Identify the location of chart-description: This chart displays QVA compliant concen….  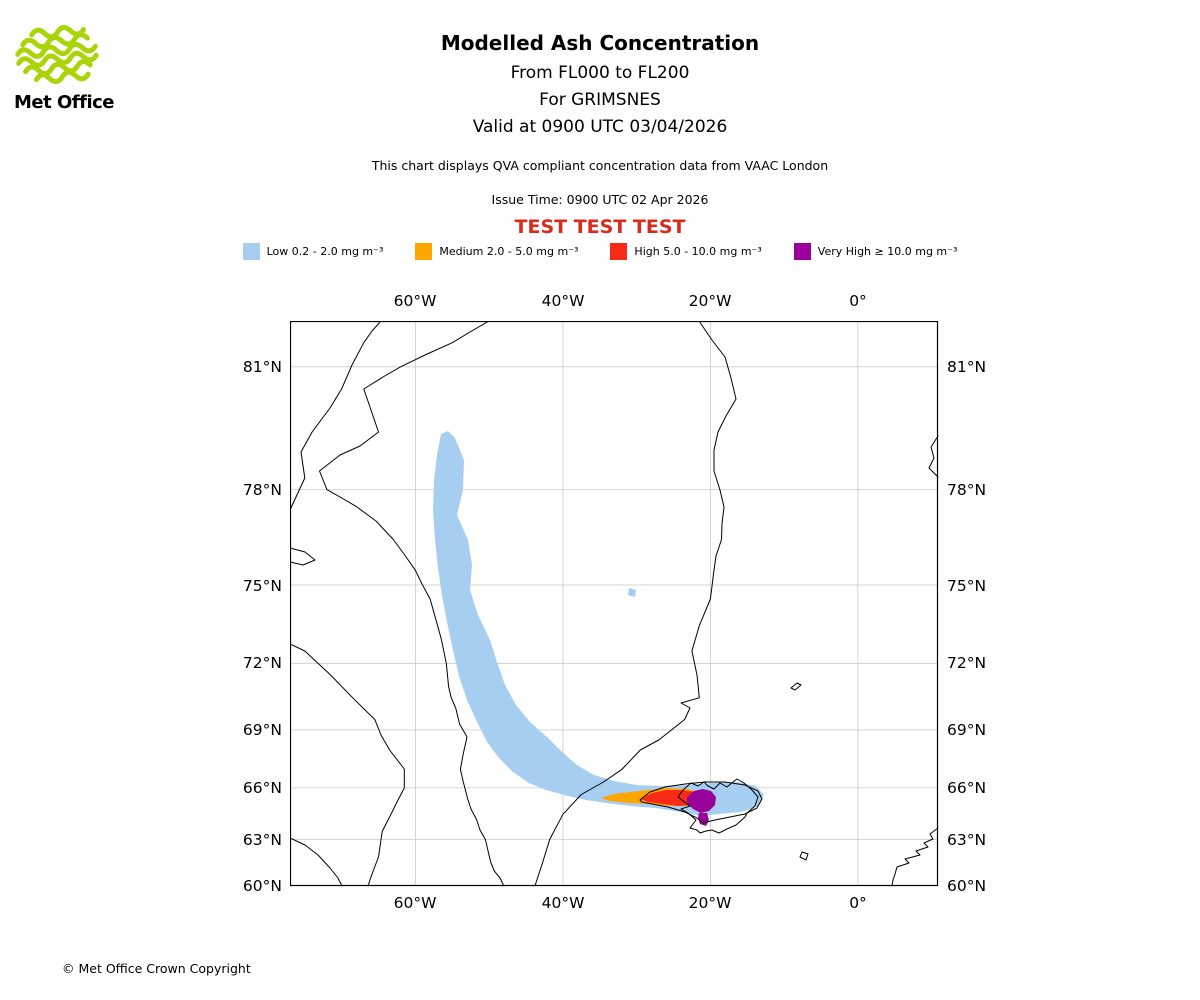
(600, 165).